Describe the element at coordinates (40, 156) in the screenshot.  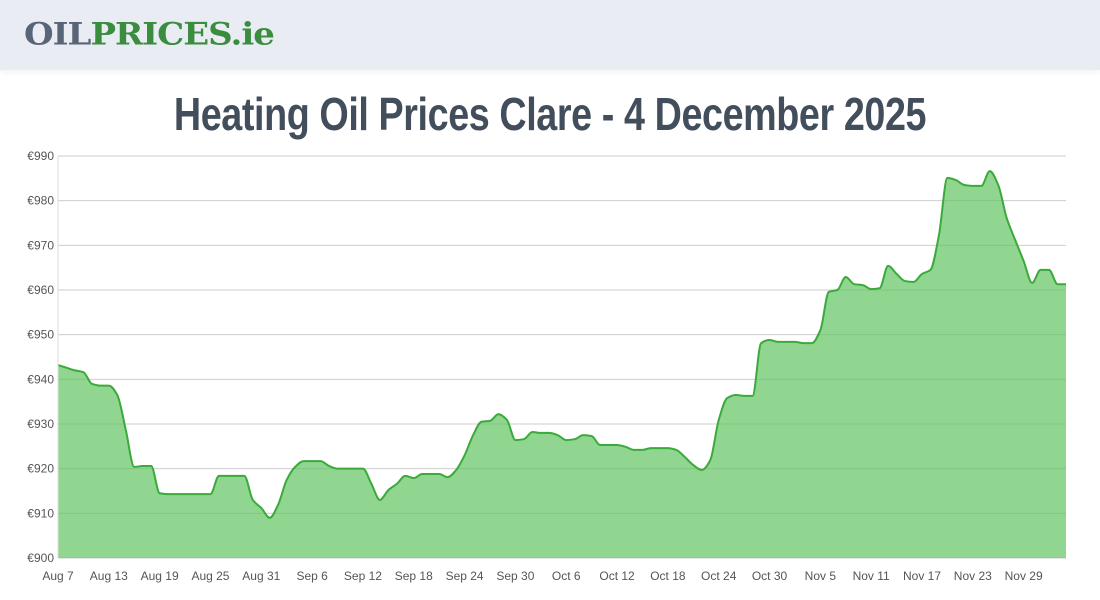
I see `y-tick-label: €990` at that location.